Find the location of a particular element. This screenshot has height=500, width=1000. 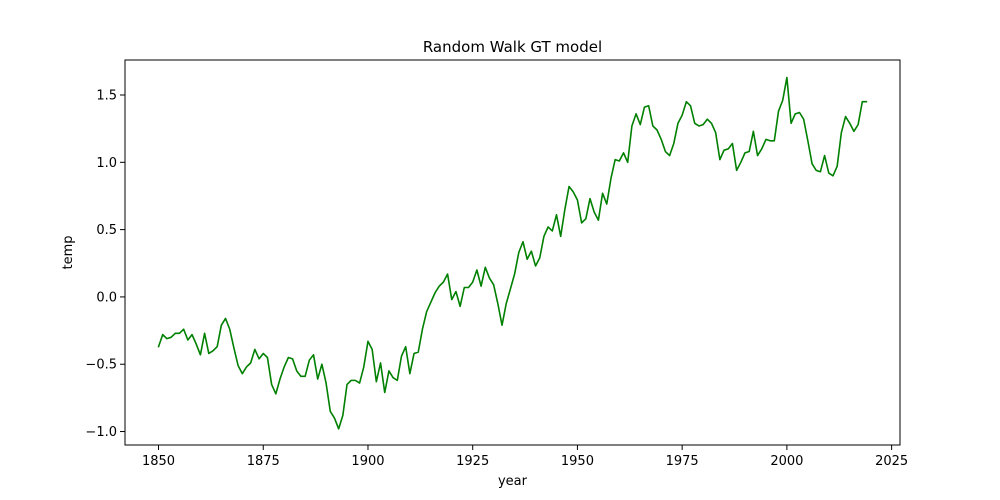

x-tick-label: 1925 is located at coordinates (472, 461).